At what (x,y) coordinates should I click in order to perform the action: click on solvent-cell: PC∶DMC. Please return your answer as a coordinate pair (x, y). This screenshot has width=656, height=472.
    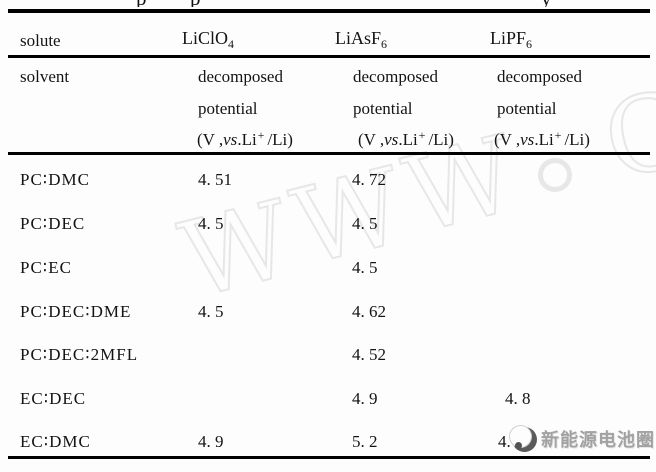
    Looking at the image, I should click on (55, 179).